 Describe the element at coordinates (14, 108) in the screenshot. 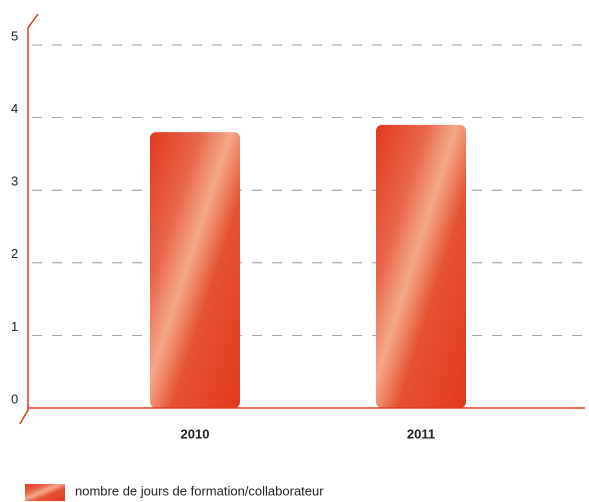

I see `y-tick-label: 4` at that location.